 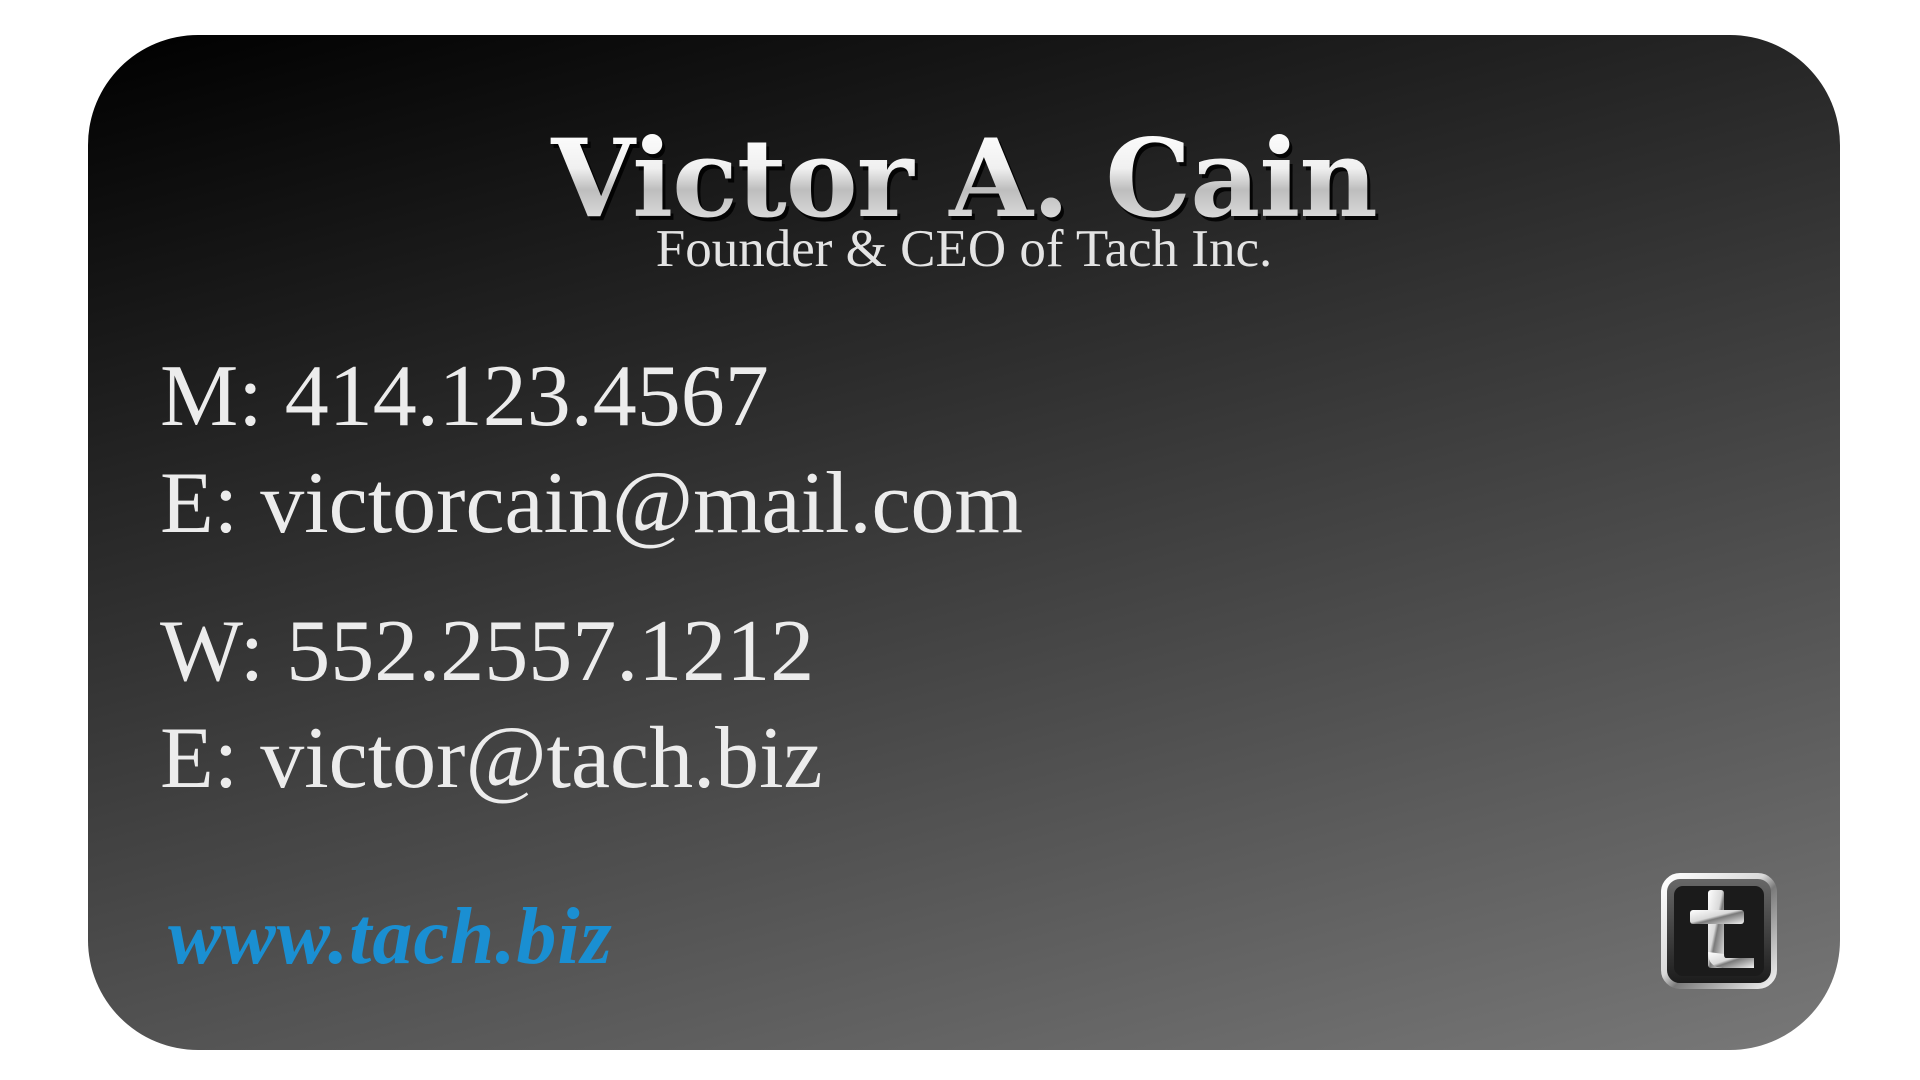 What do you see at coordinates (964, 249) in the screenshot?
I see `card-job-title: Founder & CEO of Tach Inc.` at bounding box center [964, 249].